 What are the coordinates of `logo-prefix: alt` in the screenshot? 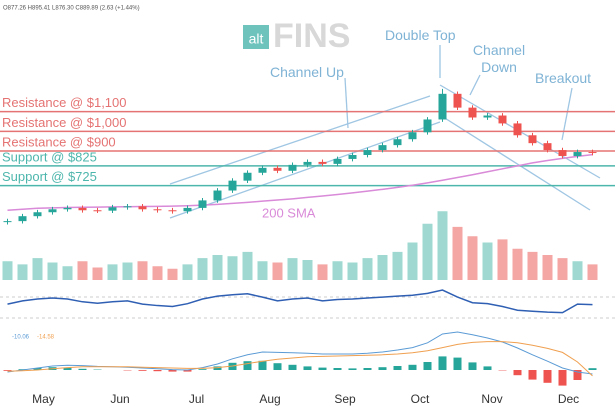 It's located at (256, 39).